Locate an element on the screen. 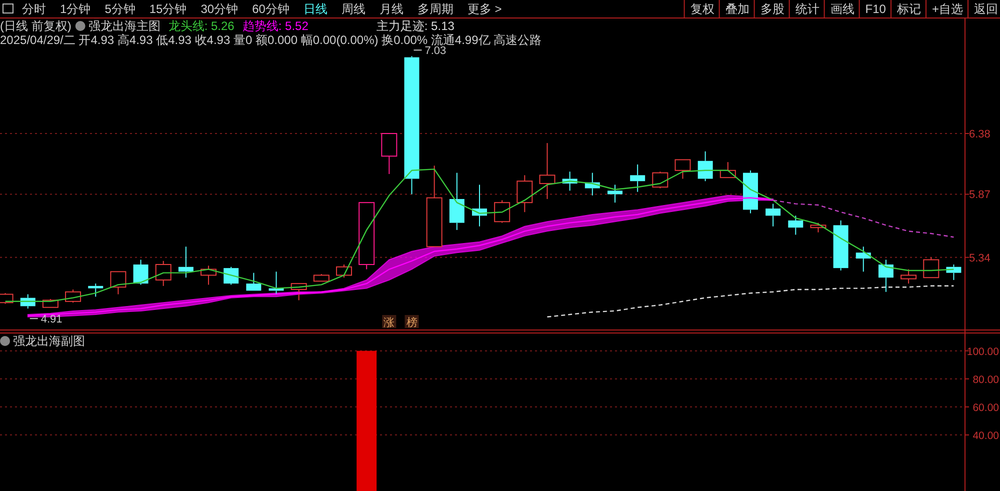  text: 返回 is located at coordinates (986, 9).